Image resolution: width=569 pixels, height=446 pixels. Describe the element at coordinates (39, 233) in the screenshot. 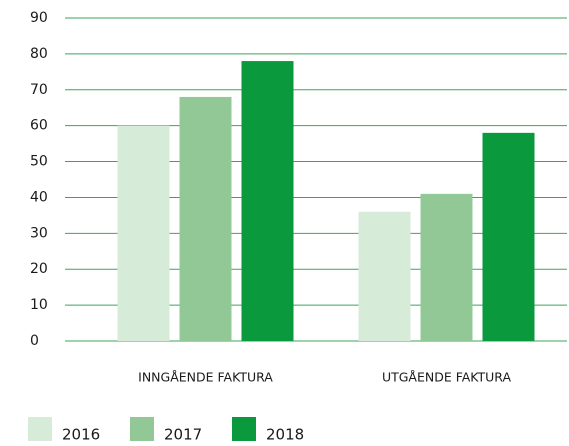

I see `y-tick-label: 30` at that location.